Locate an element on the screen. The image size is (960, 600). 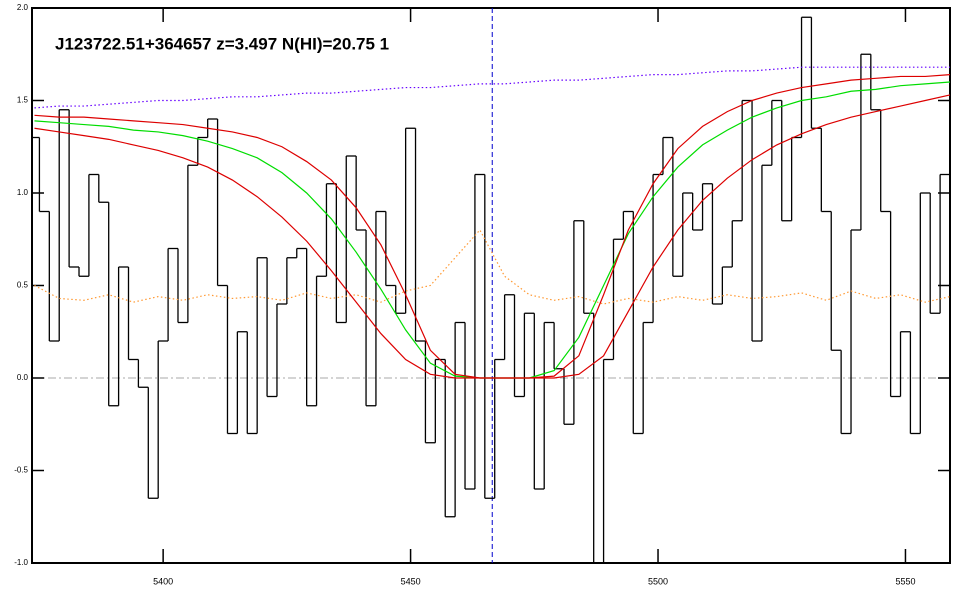
y-tick-label: 1.5 is located at coordinates (23, 100).